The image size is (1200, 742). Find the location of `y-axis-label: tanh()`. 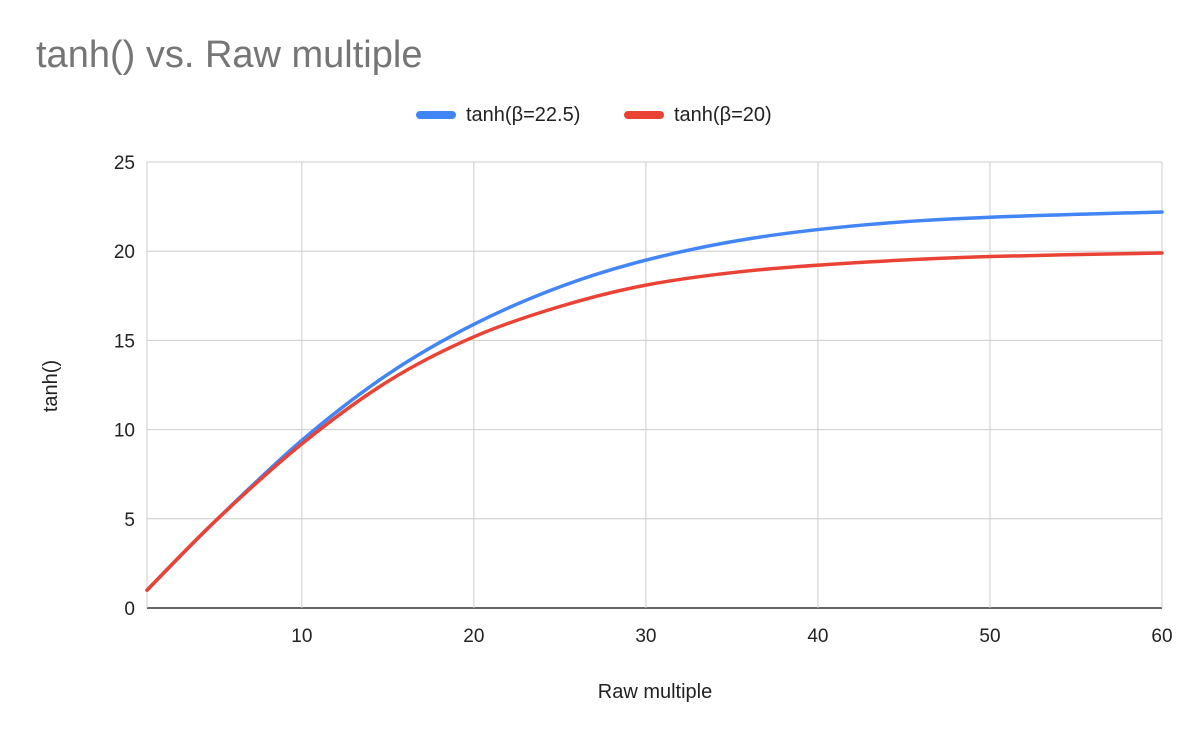

y-axis-label: tanh() is located at coordinates (51, 386).